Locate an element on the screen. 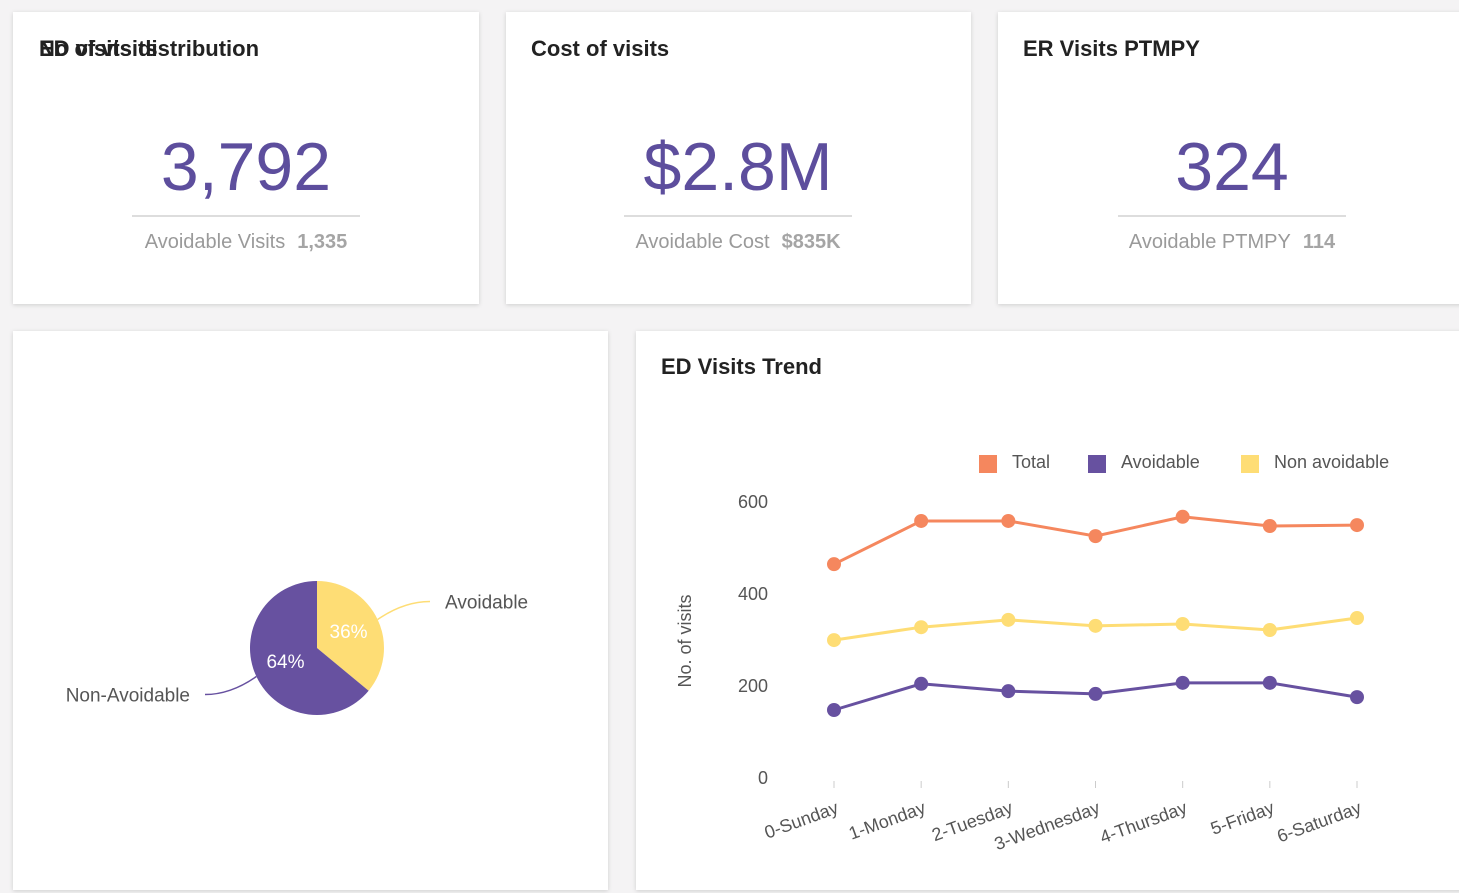 The width and height of the screenshot is (1459, 893). slice-name: Avoidable is located at coordinates (486, 602).